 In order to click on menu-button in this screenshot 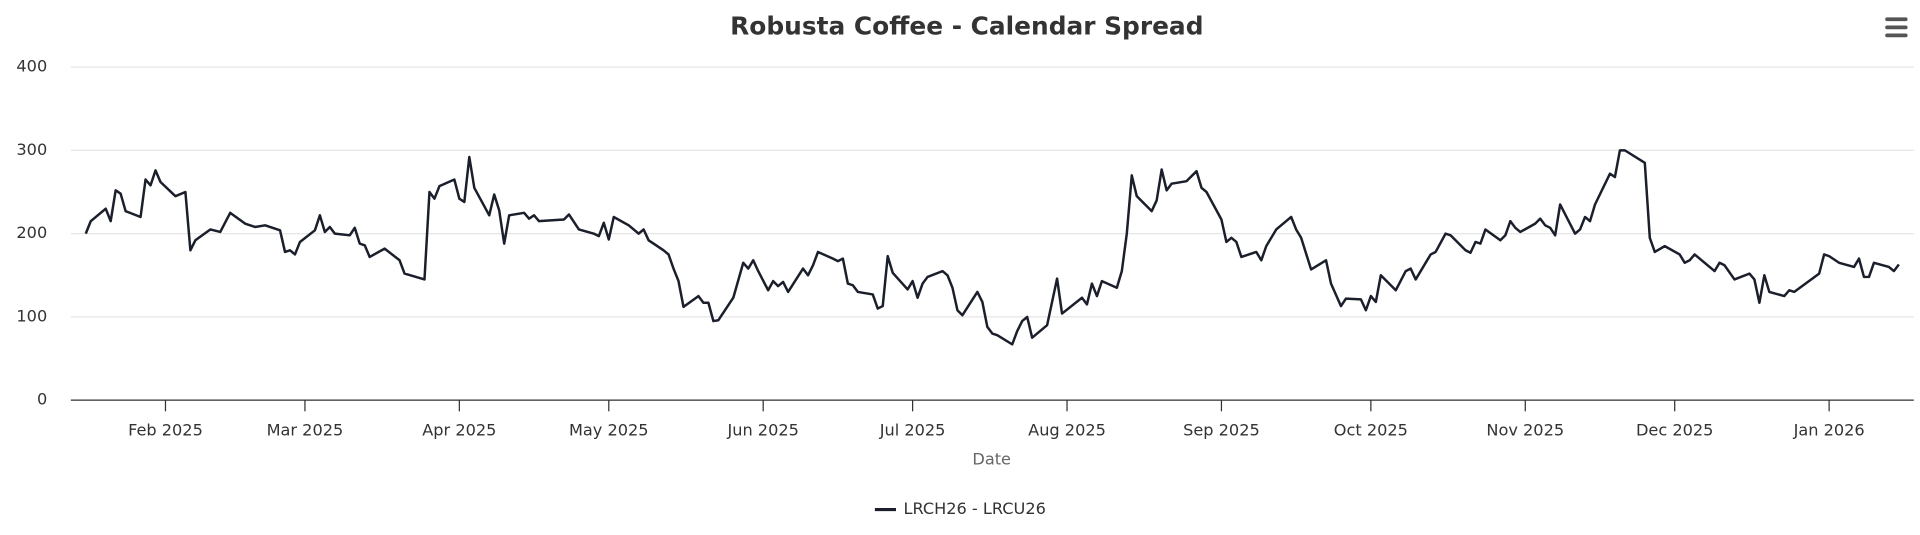, I will do `click(1896, 27)`.